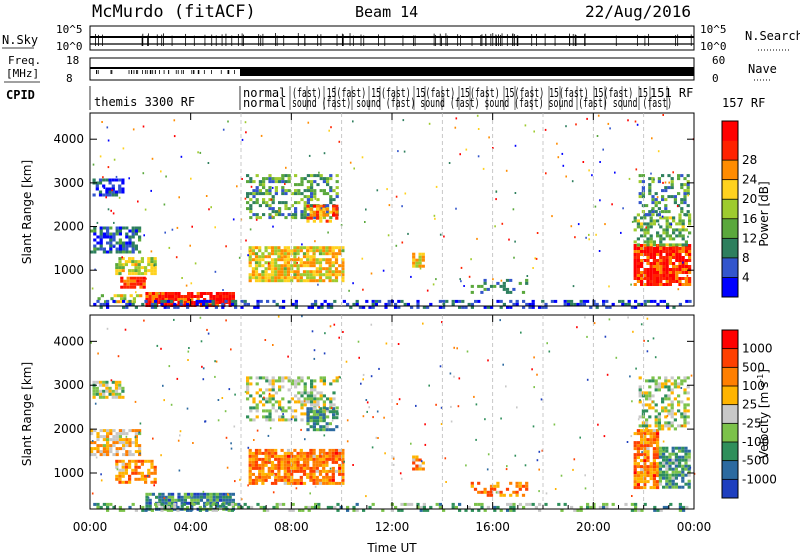 The image size is (800, 554). What do you see at coordinates (759, 479) in the screenshot?
I see `colorbar-tick-label: -1000` at bounding box center [759, 479].